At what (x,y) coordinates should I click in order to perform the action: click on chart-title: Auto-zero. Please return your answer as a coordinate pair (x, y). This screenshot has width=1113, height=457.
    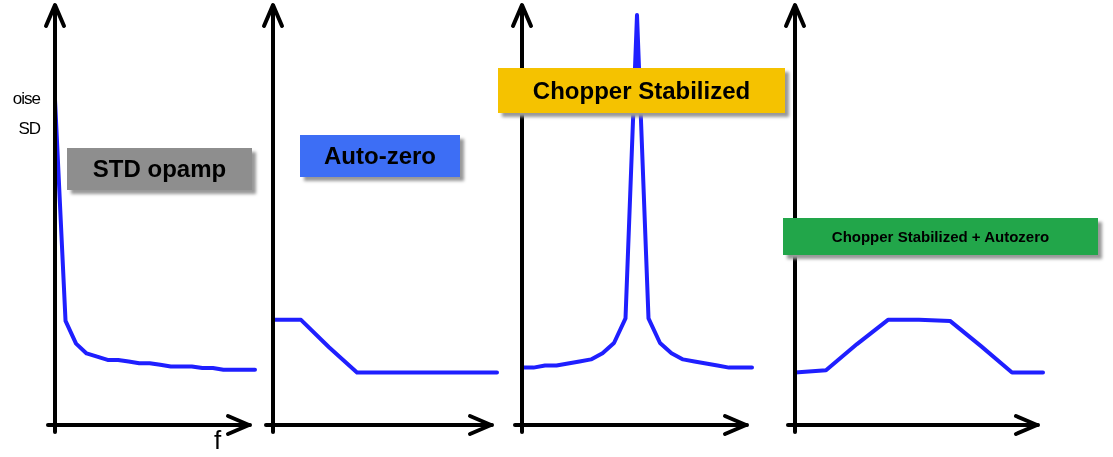
    Looking at the image, I should click on (380, 156).